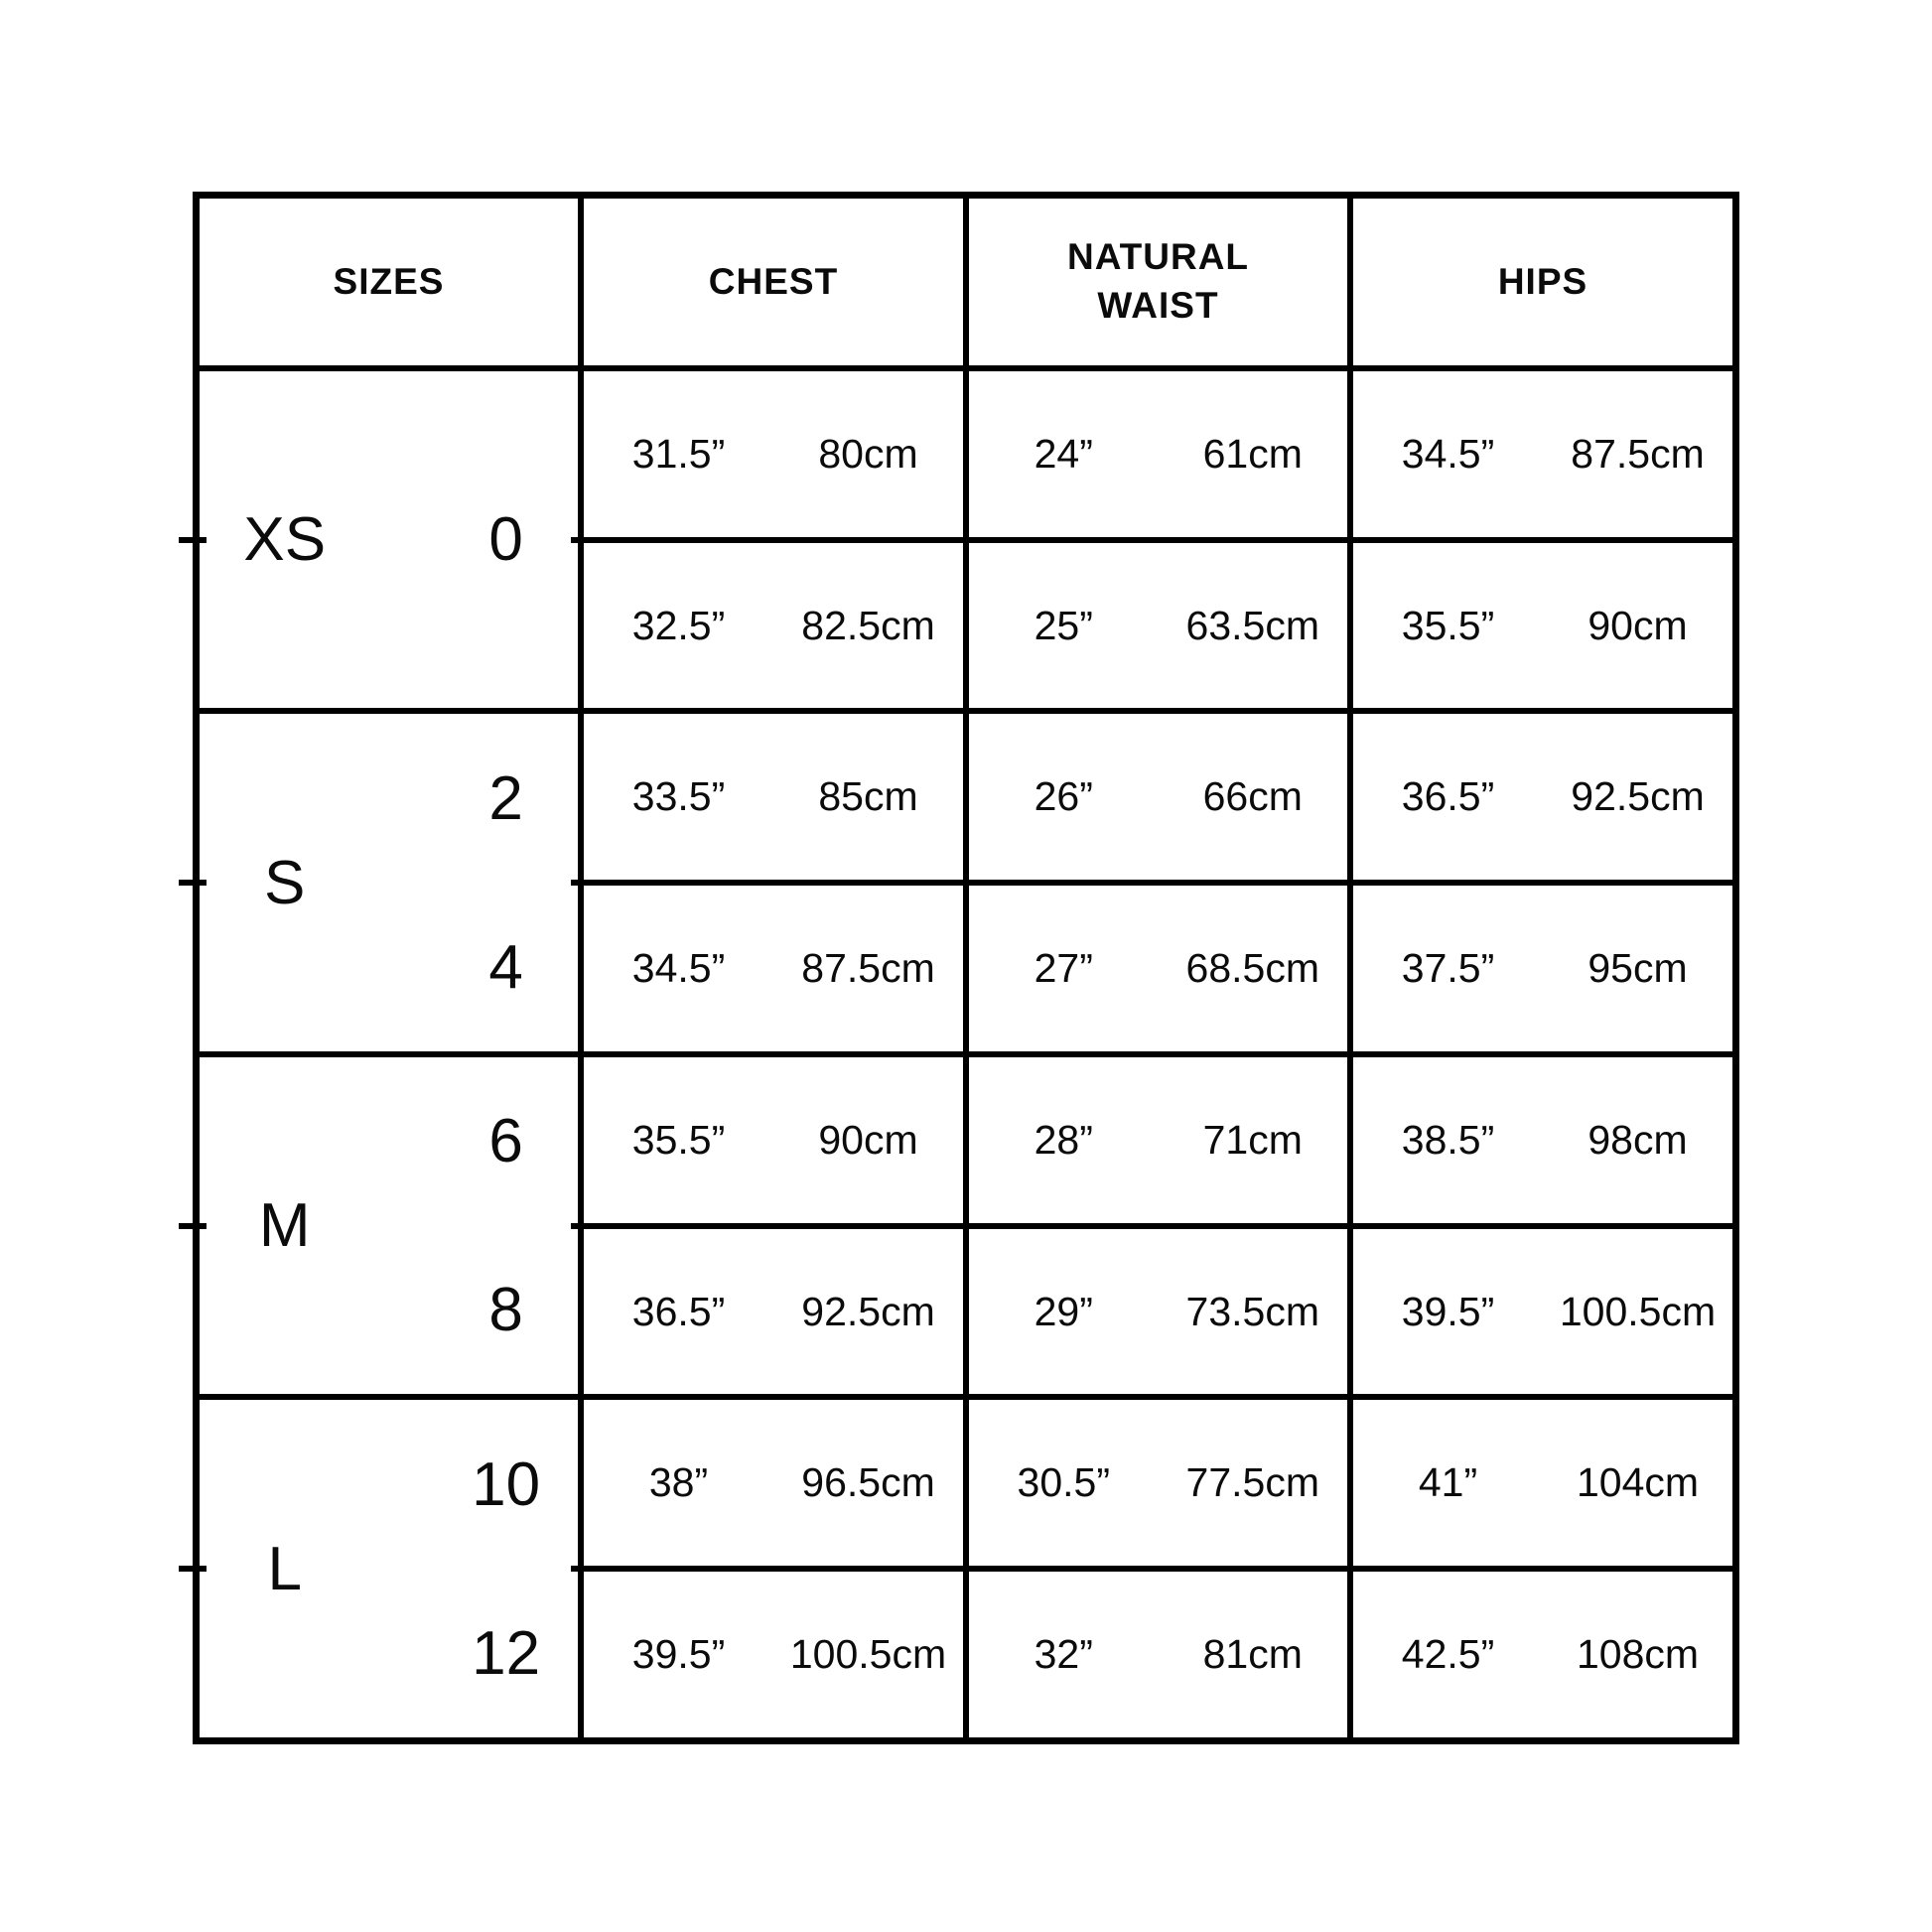  What do you see at coordinates (285, 882) in the screenshot?
I see `size-group-letter: S` at bounding box center [285, 882].